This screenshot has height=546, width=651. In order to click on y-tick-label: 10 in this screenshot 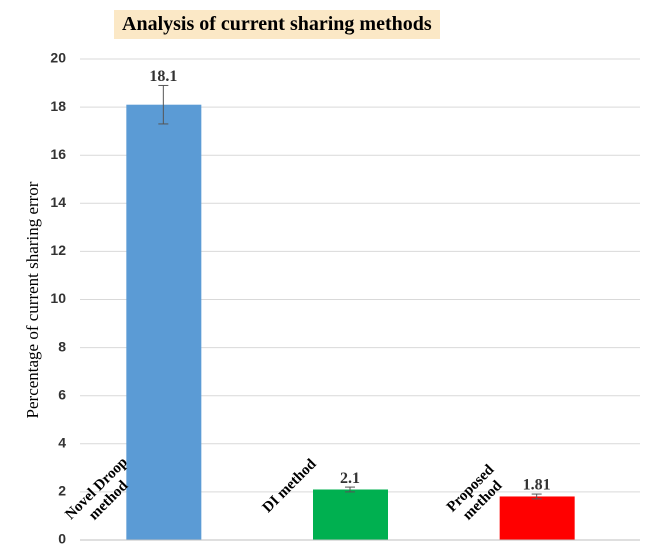, I will do `click(58, 298)`.